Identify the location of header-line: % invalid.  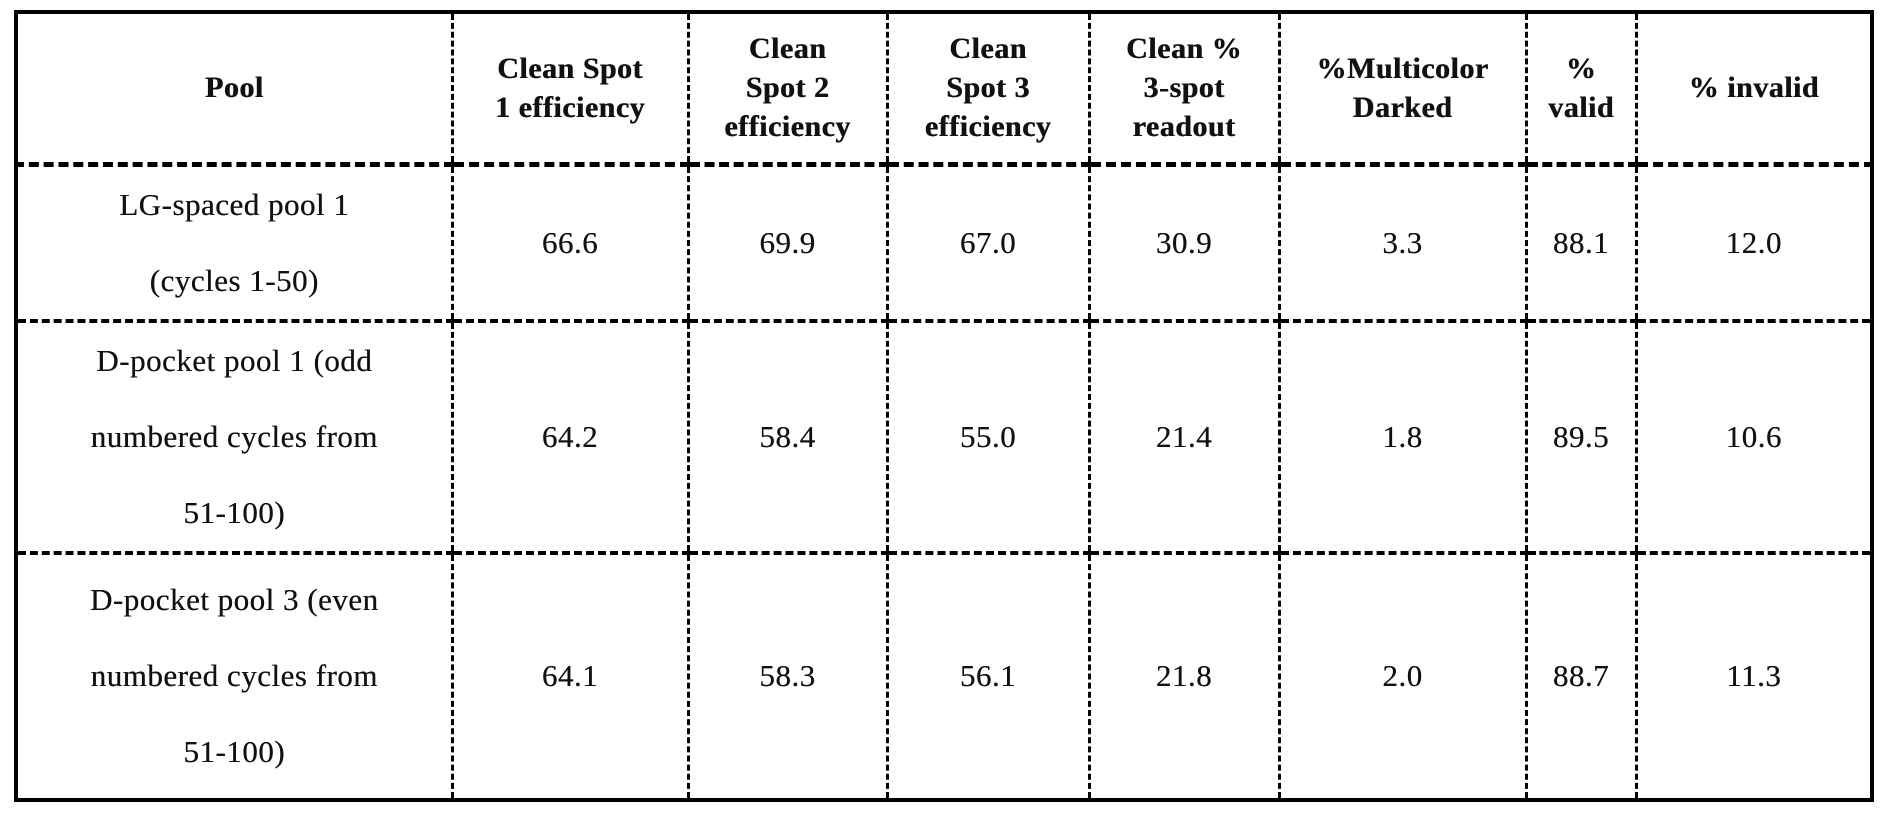
(1753, 88).